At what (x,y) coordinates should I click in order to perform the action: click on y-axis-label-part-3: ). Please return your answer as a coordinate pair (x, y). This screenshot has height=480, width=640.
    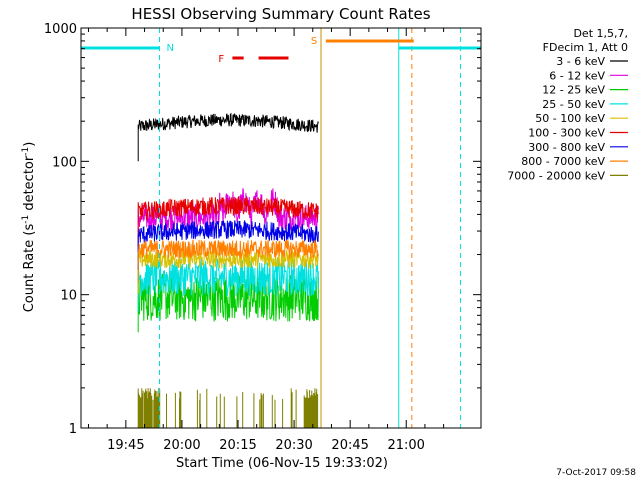
    Looking at the image, I should click on (29, 144).